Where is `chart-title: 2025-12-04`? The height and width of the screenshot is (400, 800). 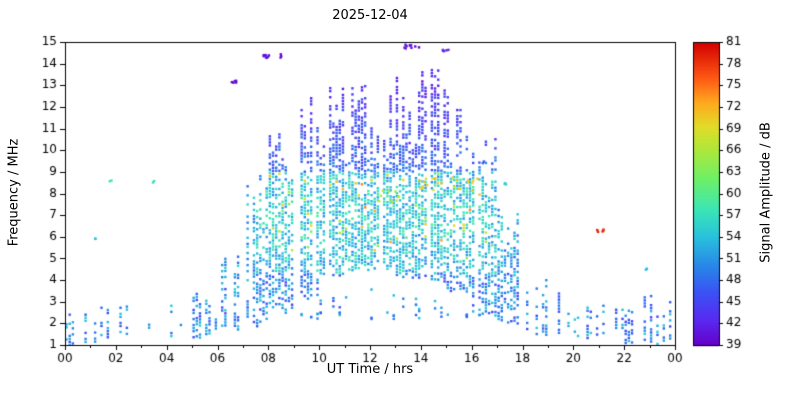
chart-title: 2025-12-04 is located at coordinates (370, 15).